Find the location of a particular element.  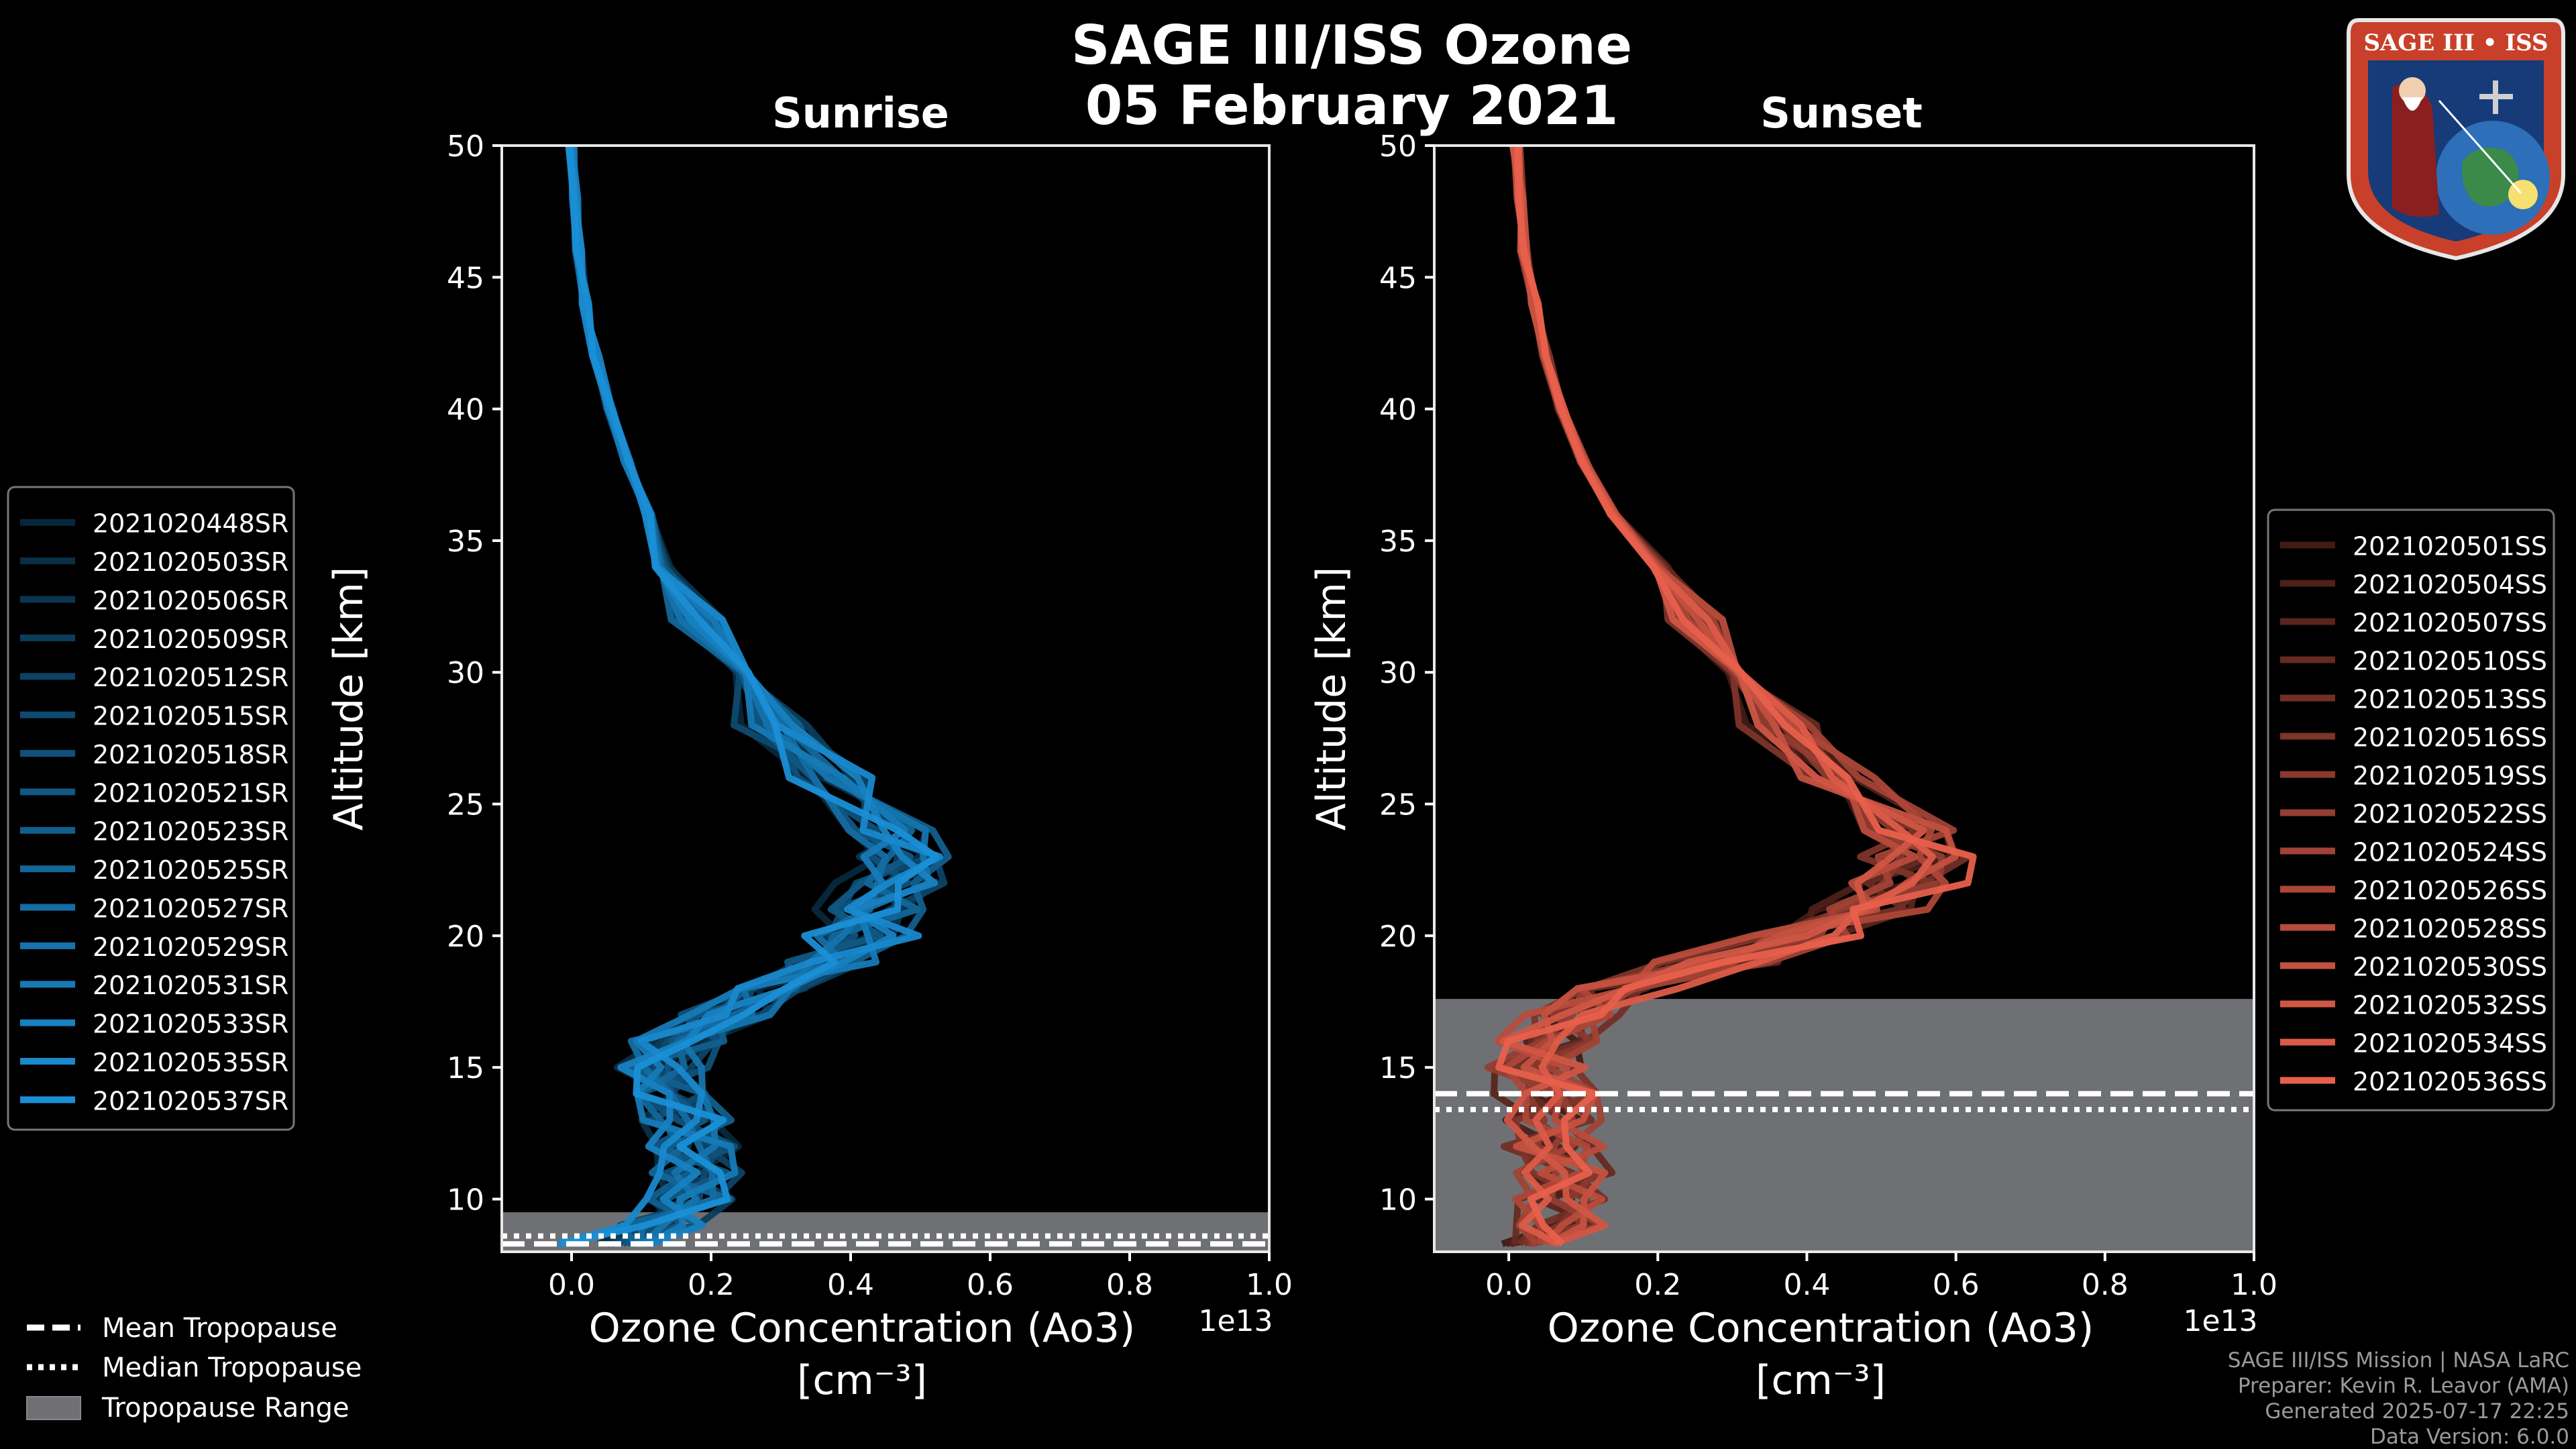

sage-iii-iss-logo: SAGE III • ISS is located at coordinates (2456, 139).